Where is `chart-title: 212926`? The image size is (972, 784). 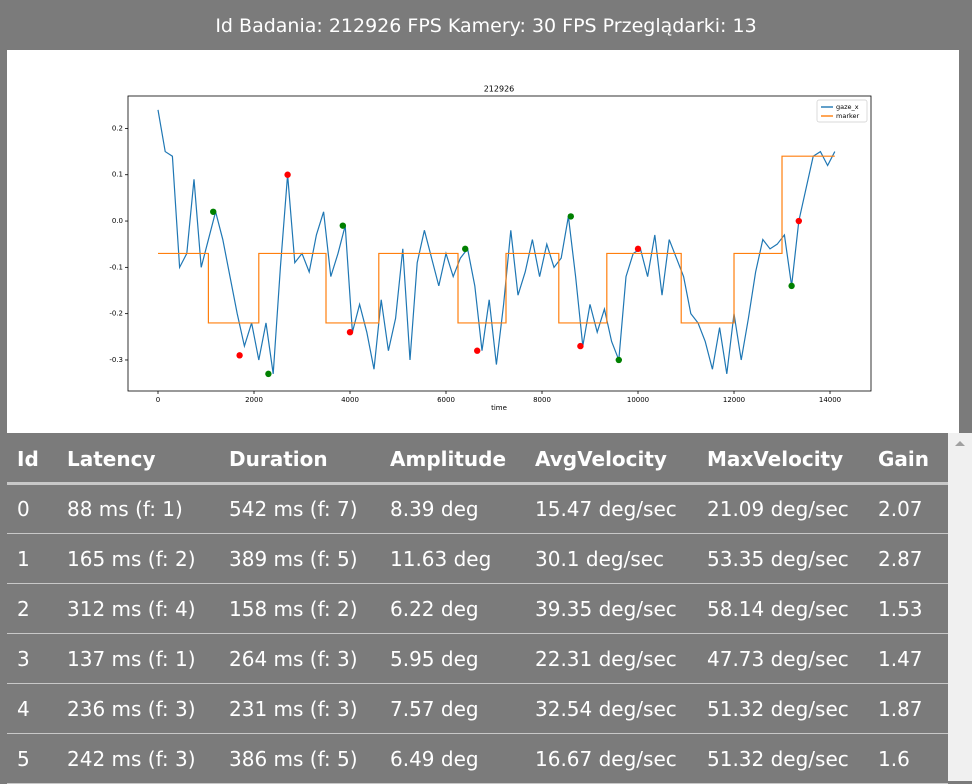 chart-title: 212926 is located at coordinates (499, 89).